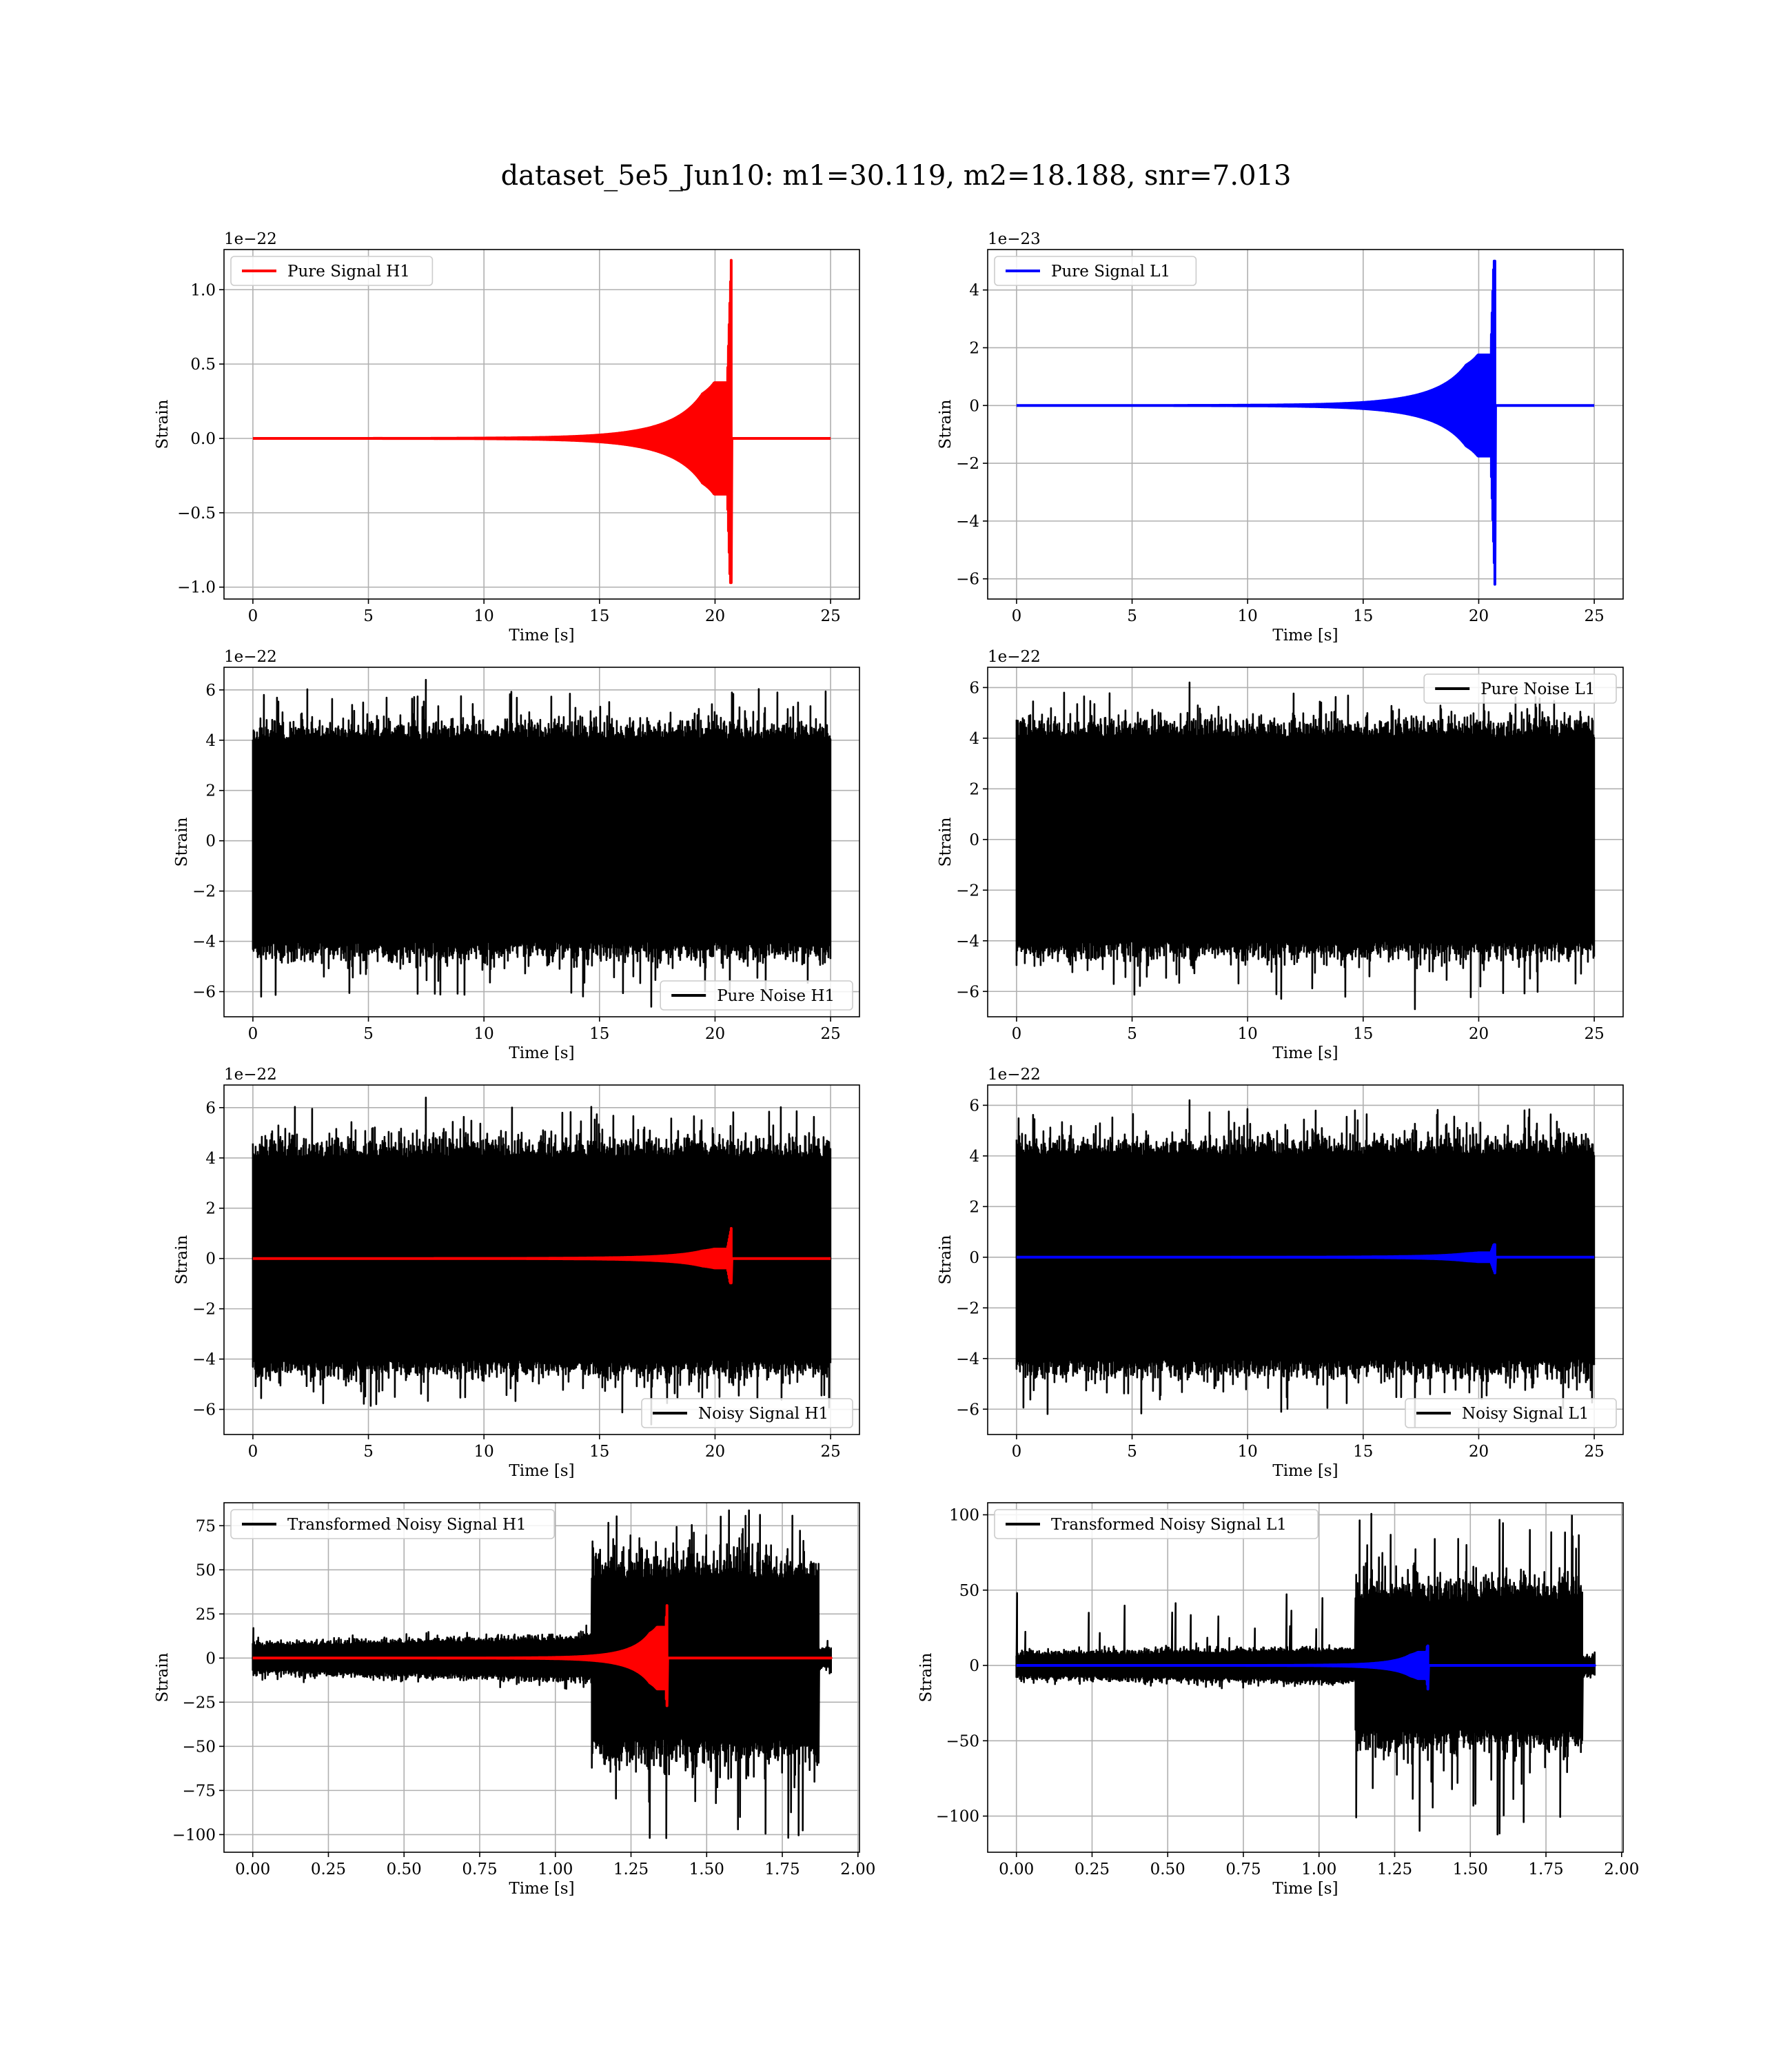 The width and height of the screenshot is (1792, 2068). Describe the element at coordinates (1470, 1869) in the screenshot. I see `x-tick-label: 1.50` at that location.